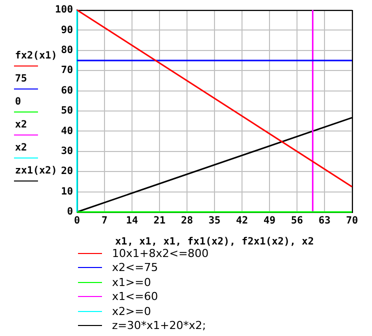  Describe the element at coordinates (36, 113) in the screenshot. I see `text: fx2(x1) 75 0 x2 x2 zx1(x2)` at that location.